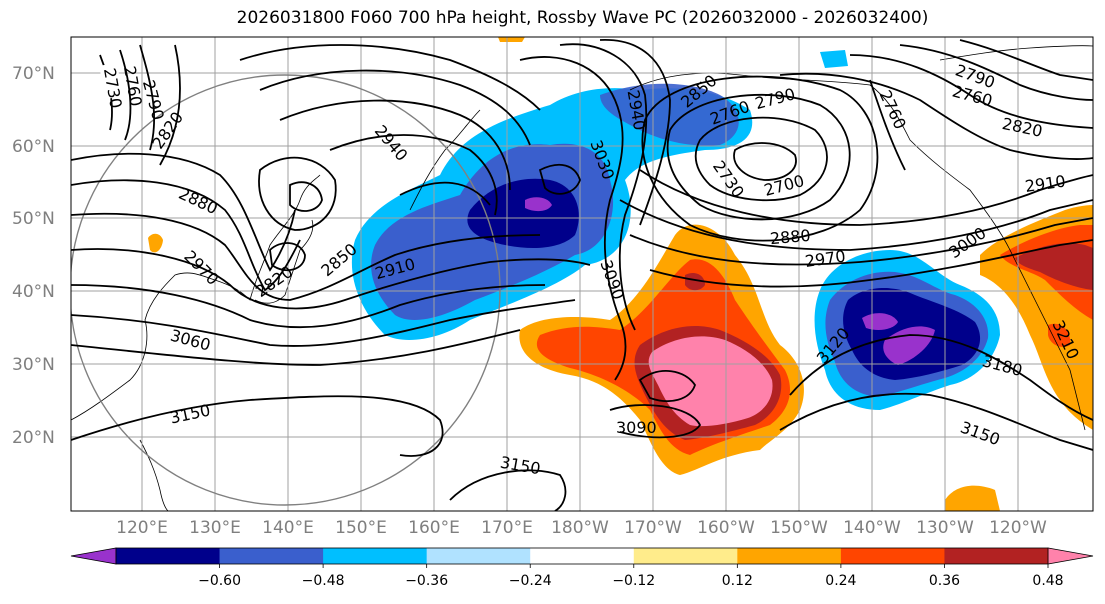 Image resolution: width=1105 pixels, height=604 pixels. Describe the element at coordinates (972, 498) in the screenshot. I see `anomaly-orange-patch-sw` at that location.